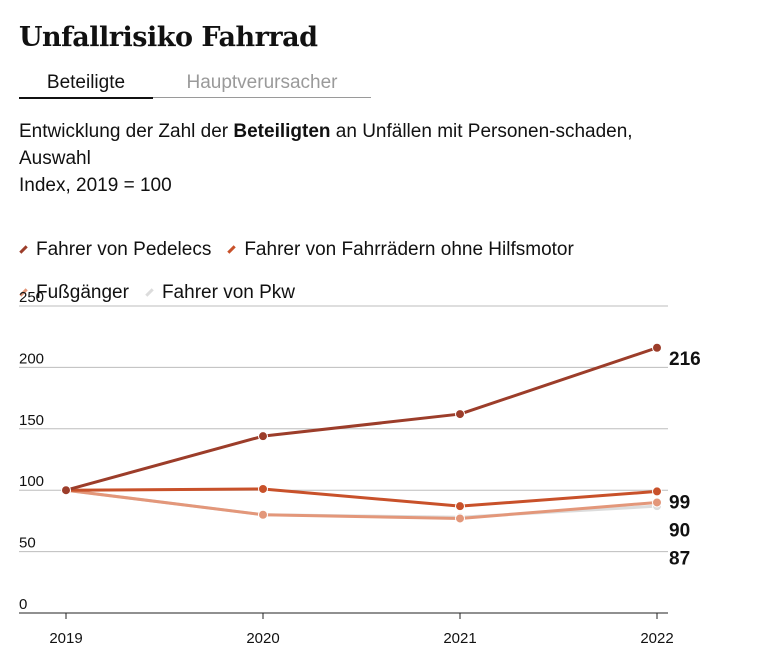  Describe the element at coordinates (679, 558) in the screenshot. I see `end-value-label: 87` at that location.